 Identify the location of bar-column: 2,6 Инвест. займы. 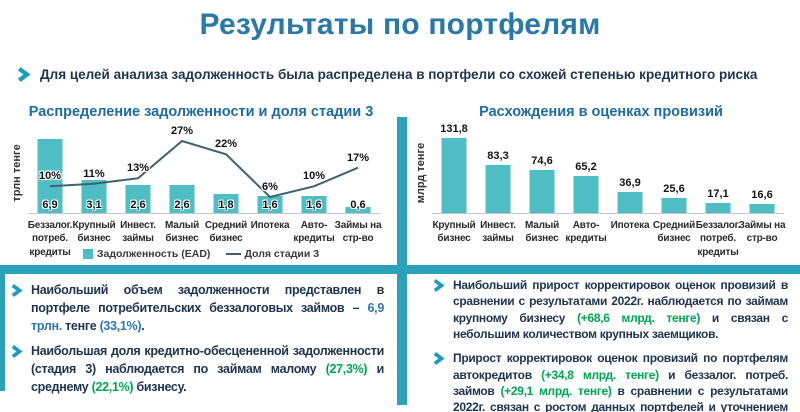
(138, 196).